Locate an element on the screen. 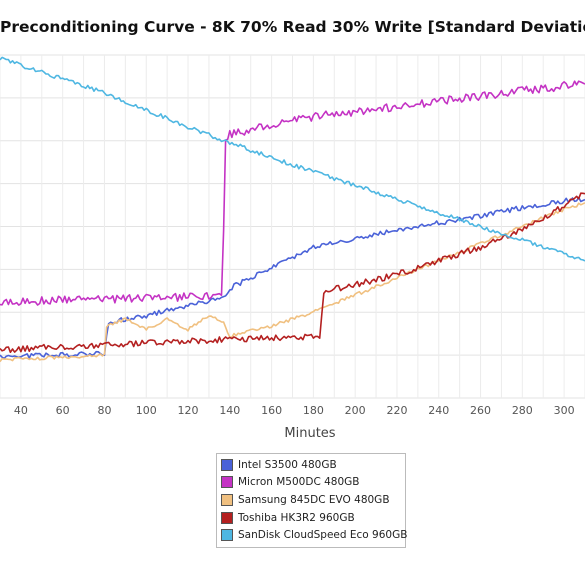  x-tick-label: 220 is located at coordinates (396, 410).